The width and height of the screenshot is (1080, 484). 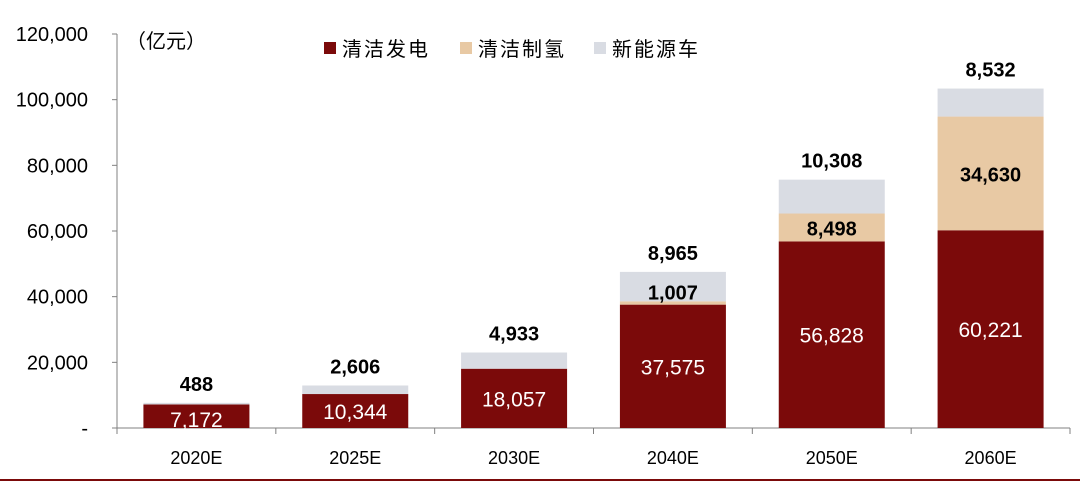 I want to click on data-label: 56,828, so click(x=832, y=336).